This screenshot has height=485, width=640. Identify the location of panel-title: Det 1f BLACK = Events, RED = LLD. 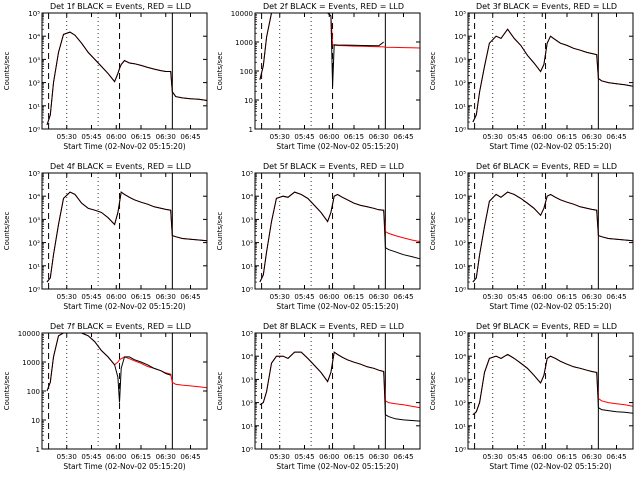
(120, 6).